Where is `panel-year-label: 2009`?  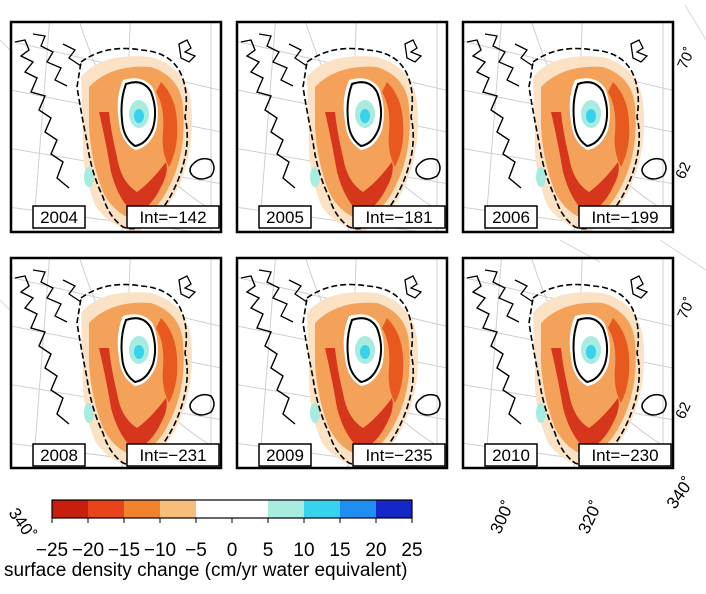
panel-year-label: 2009 is located at coordinates (285, 455).